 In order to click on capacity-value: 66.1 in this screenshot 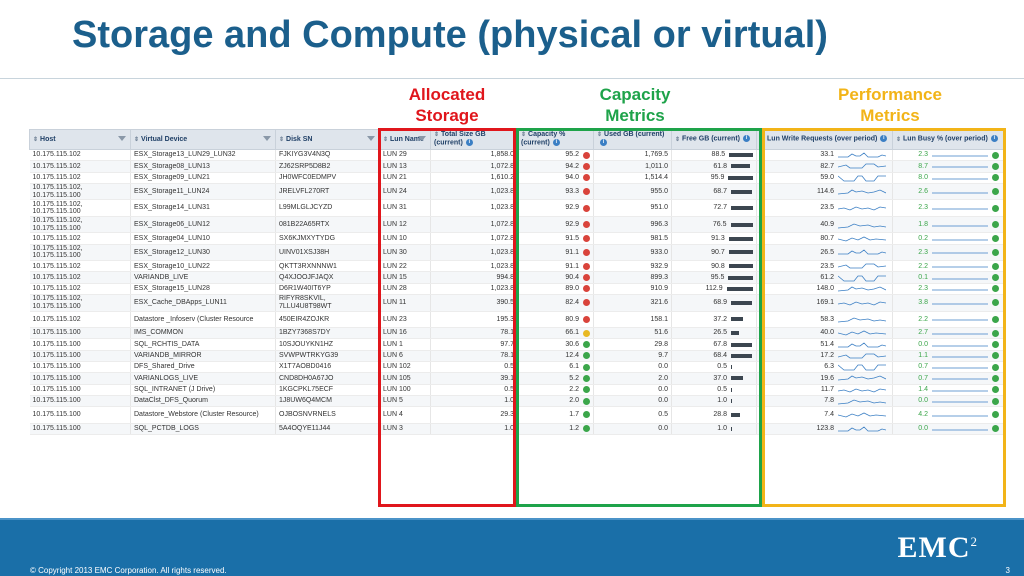, I will do `click(572, 333)`.